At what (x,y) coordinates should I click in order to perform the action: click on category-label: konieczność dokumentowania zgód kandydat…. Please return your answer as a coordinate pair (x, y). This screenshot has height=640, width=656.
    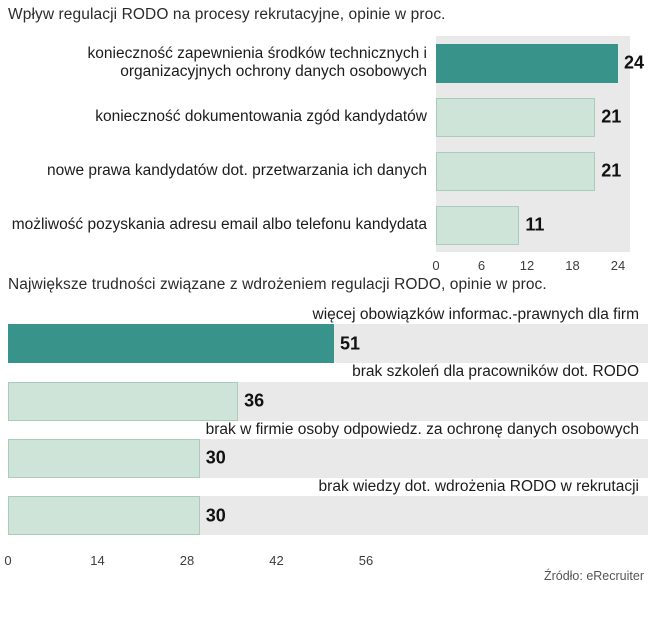
    Looking at the image, I should click on (261, 116).